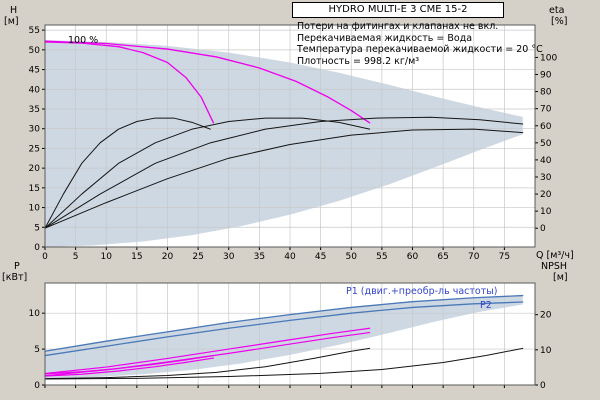  What do you see at coordinates (381, 257) in the screenshot?
I see `x-tick-label: 55` at bounding box center [381, 257].